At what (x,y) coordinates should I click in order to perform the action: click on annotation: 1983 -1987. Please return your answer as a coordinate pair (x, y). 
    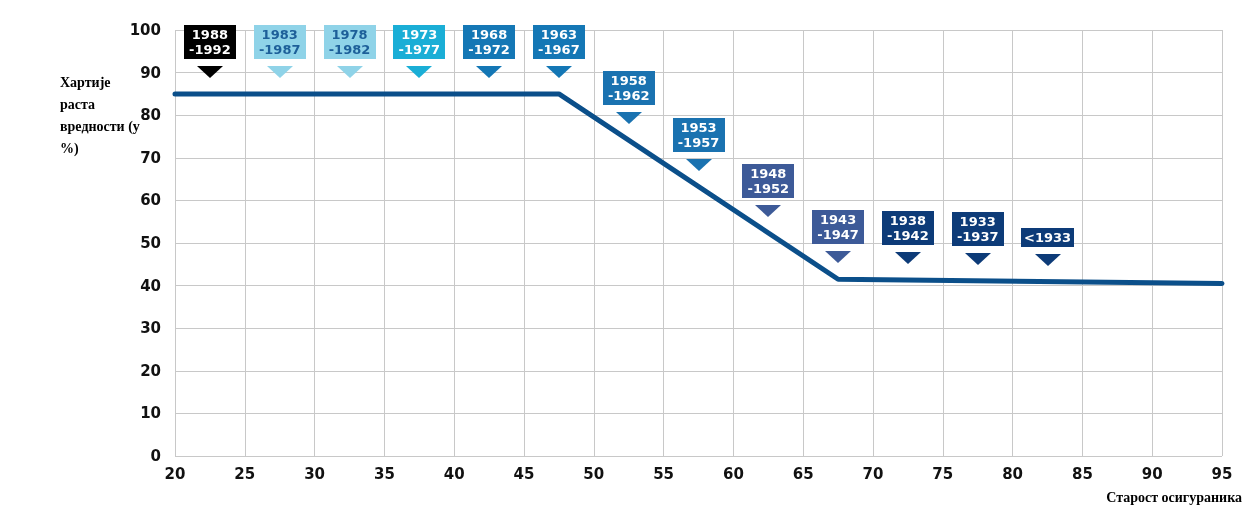
    Looking at the image, I should click on (279, 42).